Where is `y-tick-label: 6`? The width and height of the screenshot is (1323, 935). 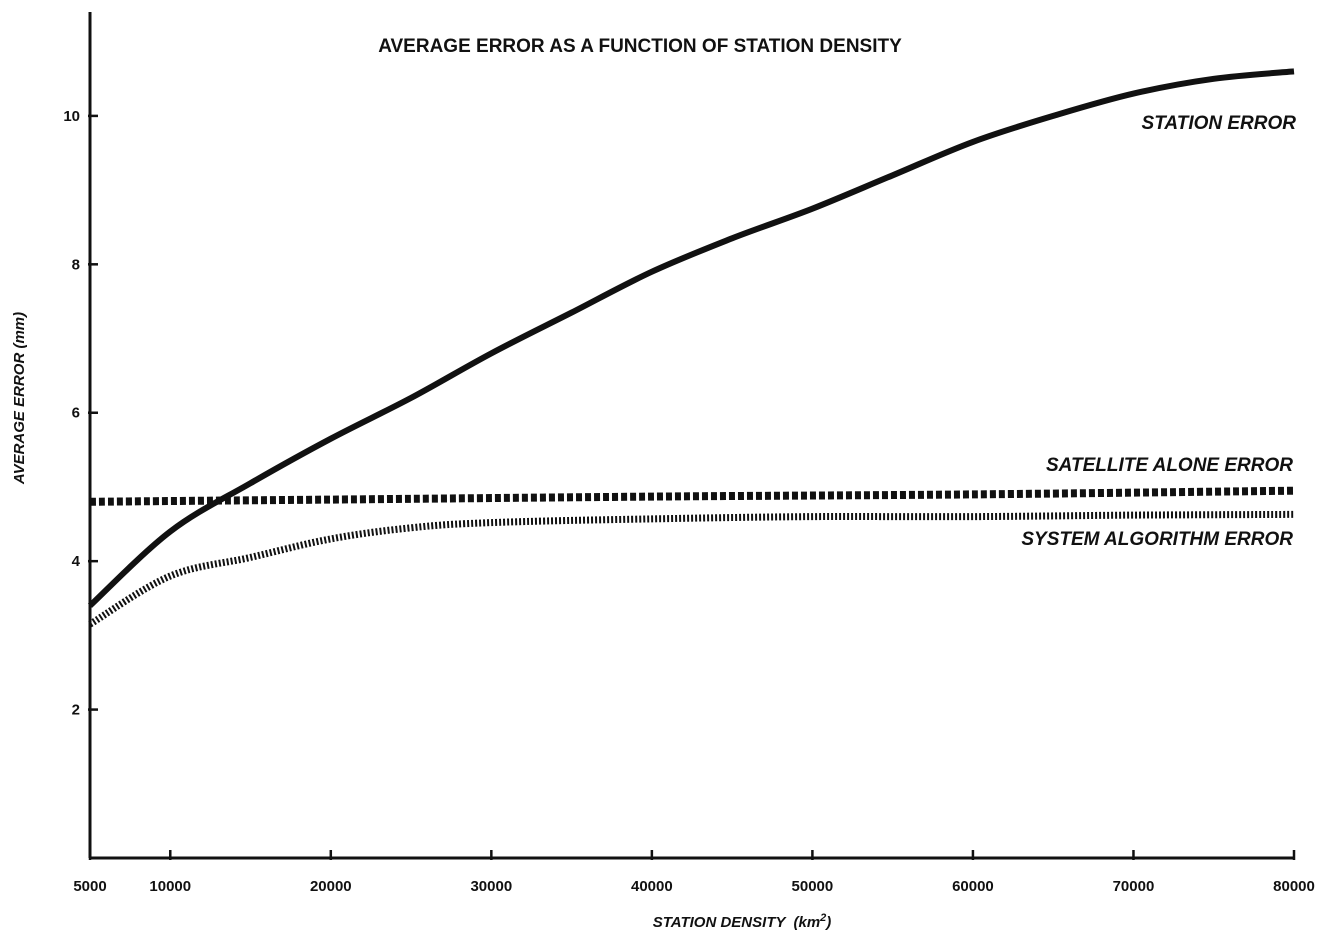 y-tick-label: 6 is located at coordinates (76, 413).